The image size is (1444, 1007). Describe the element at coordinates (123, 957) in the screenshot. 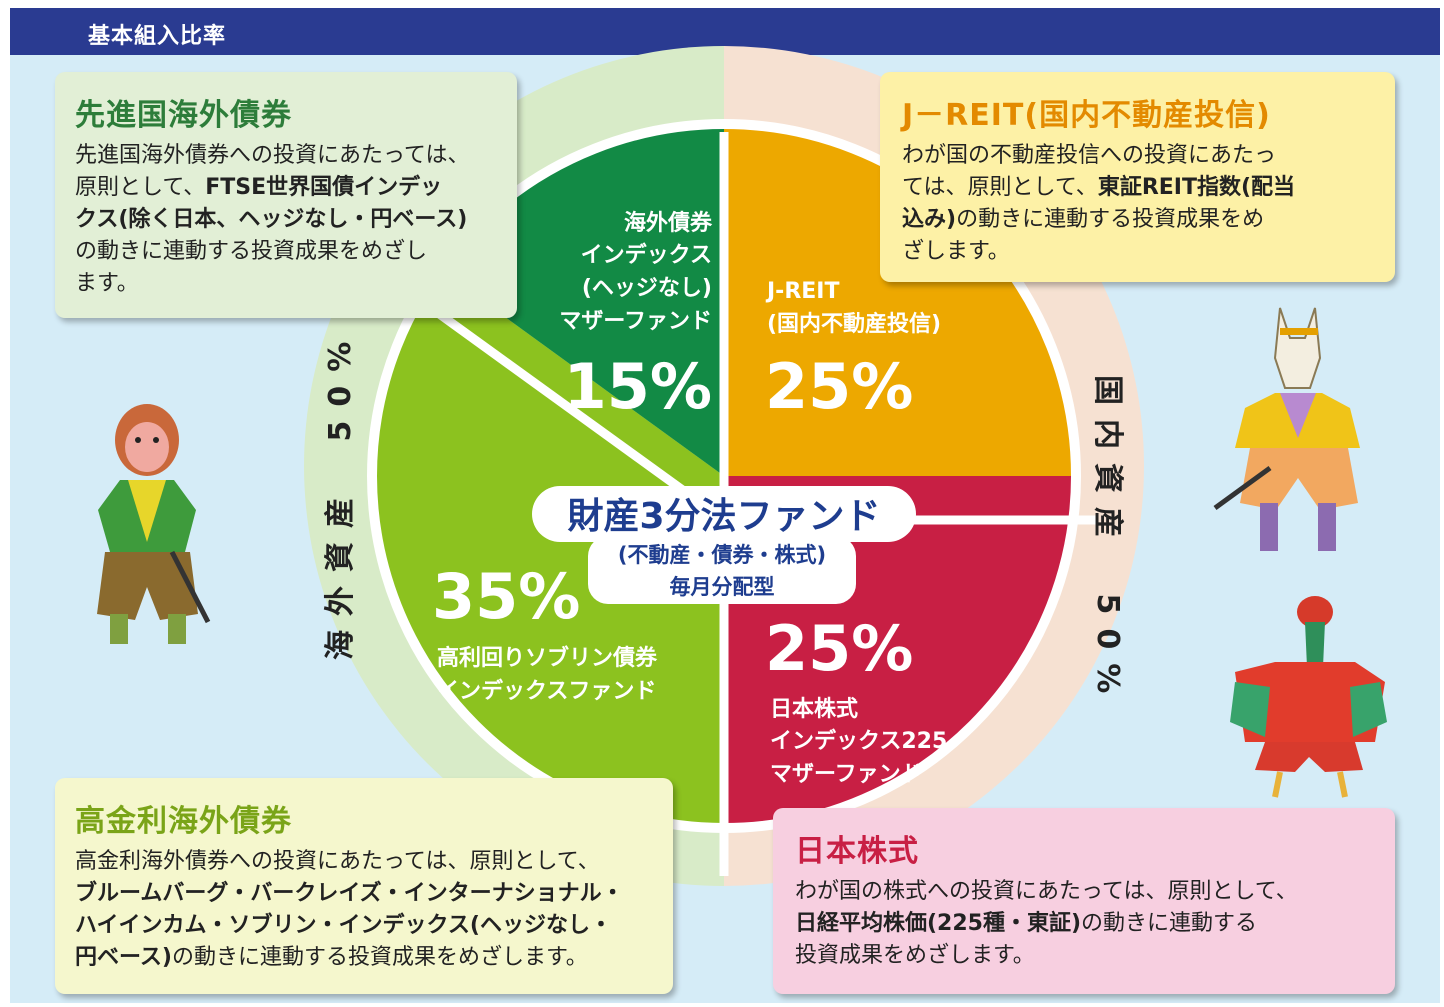

I see `index-name: 円ベース)` at that location.